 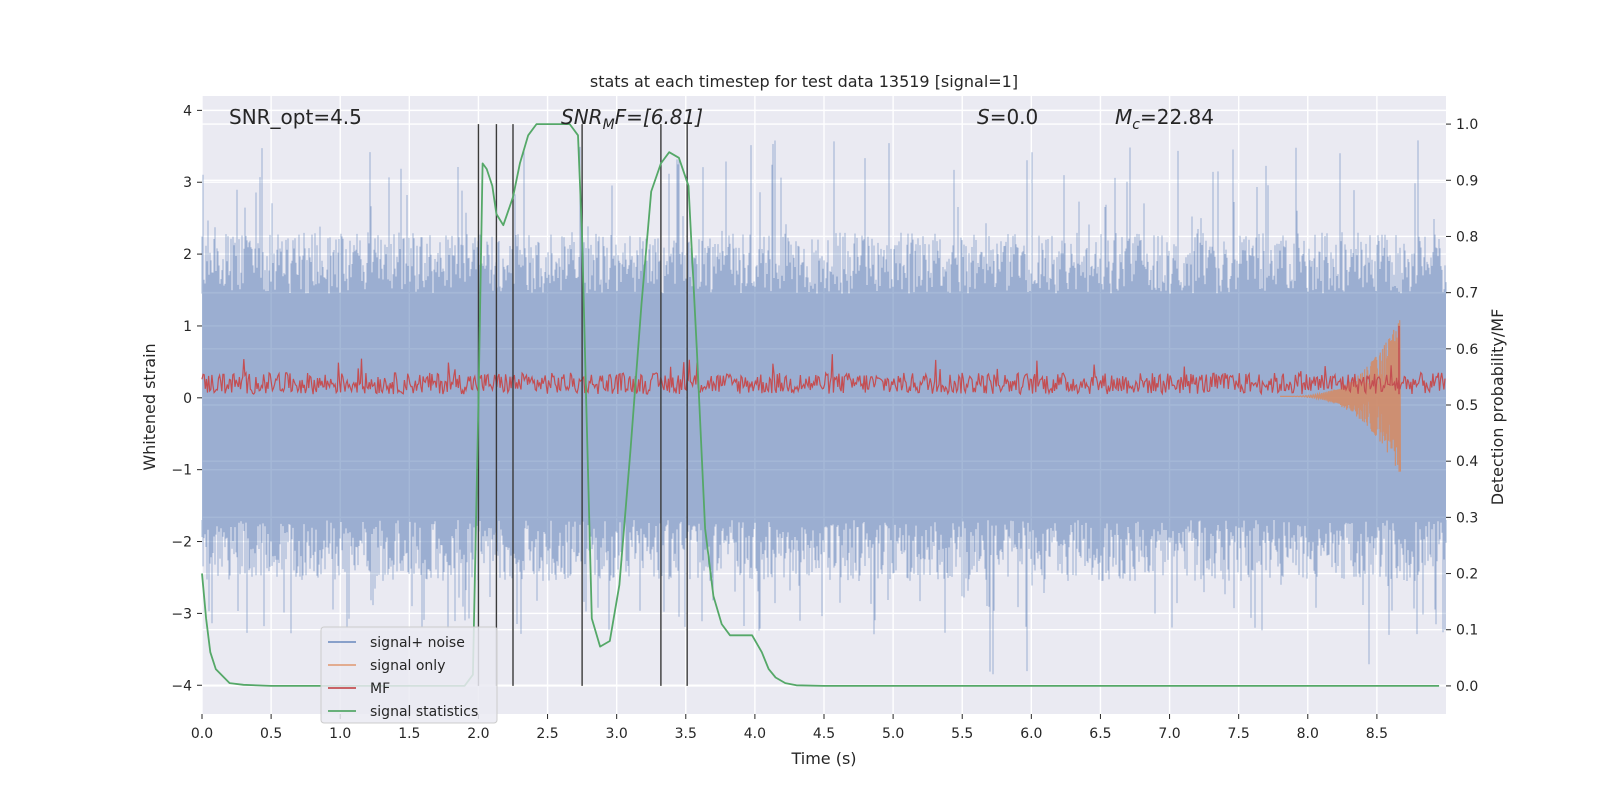 What do you see at coordinates (1467, 181) in the screenshot?
I see `y2-tick-label: 0.9` at bounding box center [1467, 181].